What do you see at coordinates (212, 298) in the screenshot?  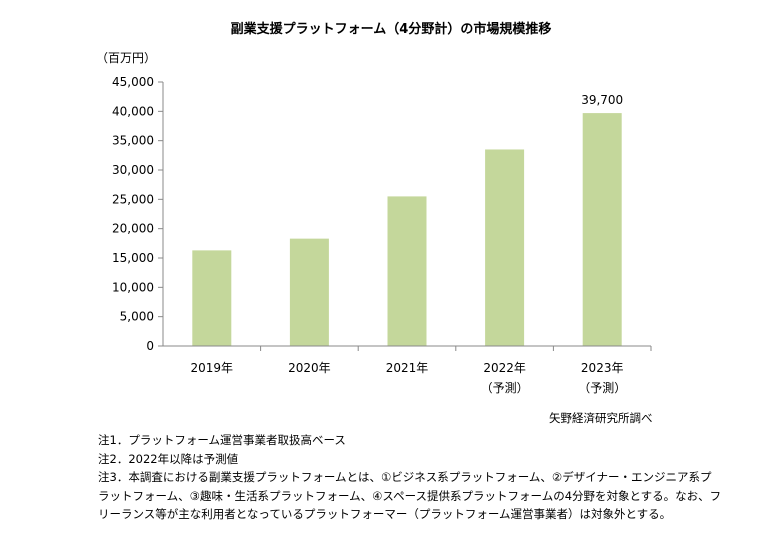 I see `bar-2019年` at bounding box center [212, 298].